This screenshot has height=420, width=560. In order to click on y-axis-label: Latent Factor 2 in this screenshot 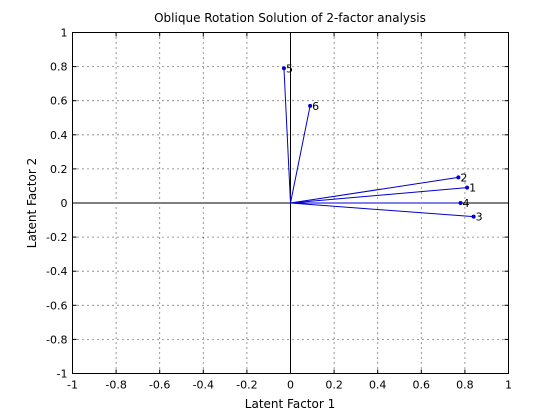, I will do `click(32, 203)`.